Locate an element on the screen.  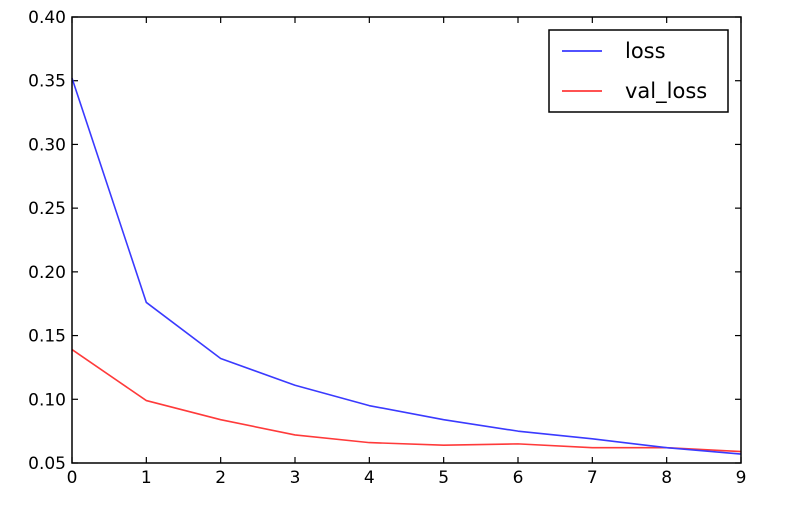
x-tick-label: 5 is located at coordinates (443, 478).